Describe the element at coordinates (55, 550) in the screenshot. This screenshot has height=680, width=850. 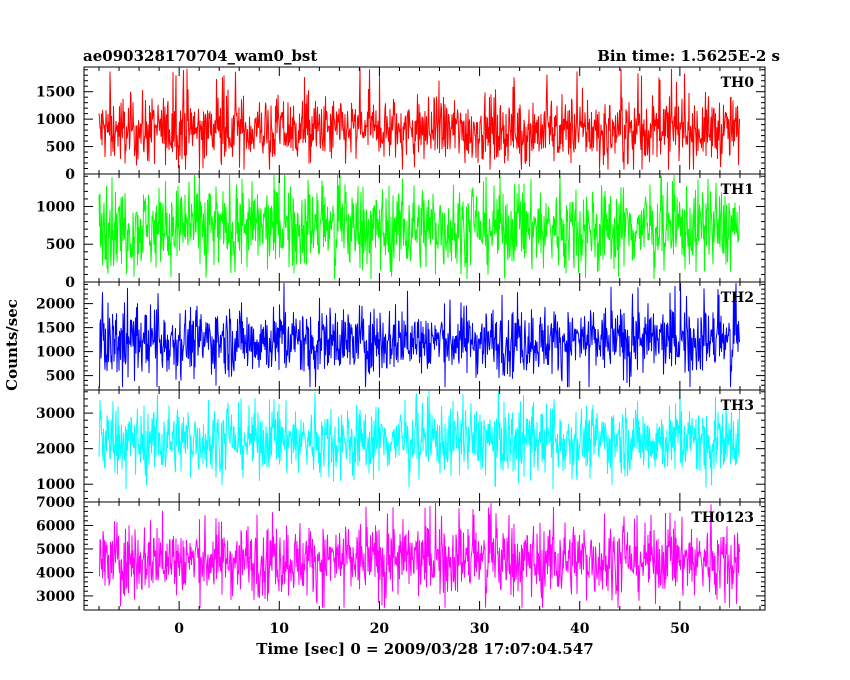
I see `y-tick-label: 5000` at that location.